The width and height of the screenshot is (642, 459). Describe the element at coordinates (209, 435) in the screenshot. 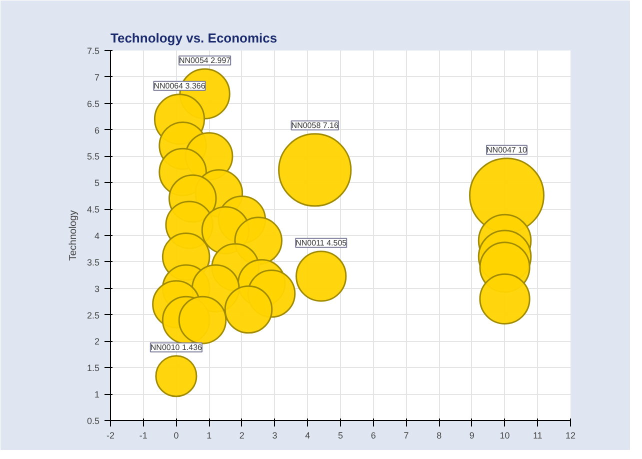

I see `x-tick-label: 1` at that location.